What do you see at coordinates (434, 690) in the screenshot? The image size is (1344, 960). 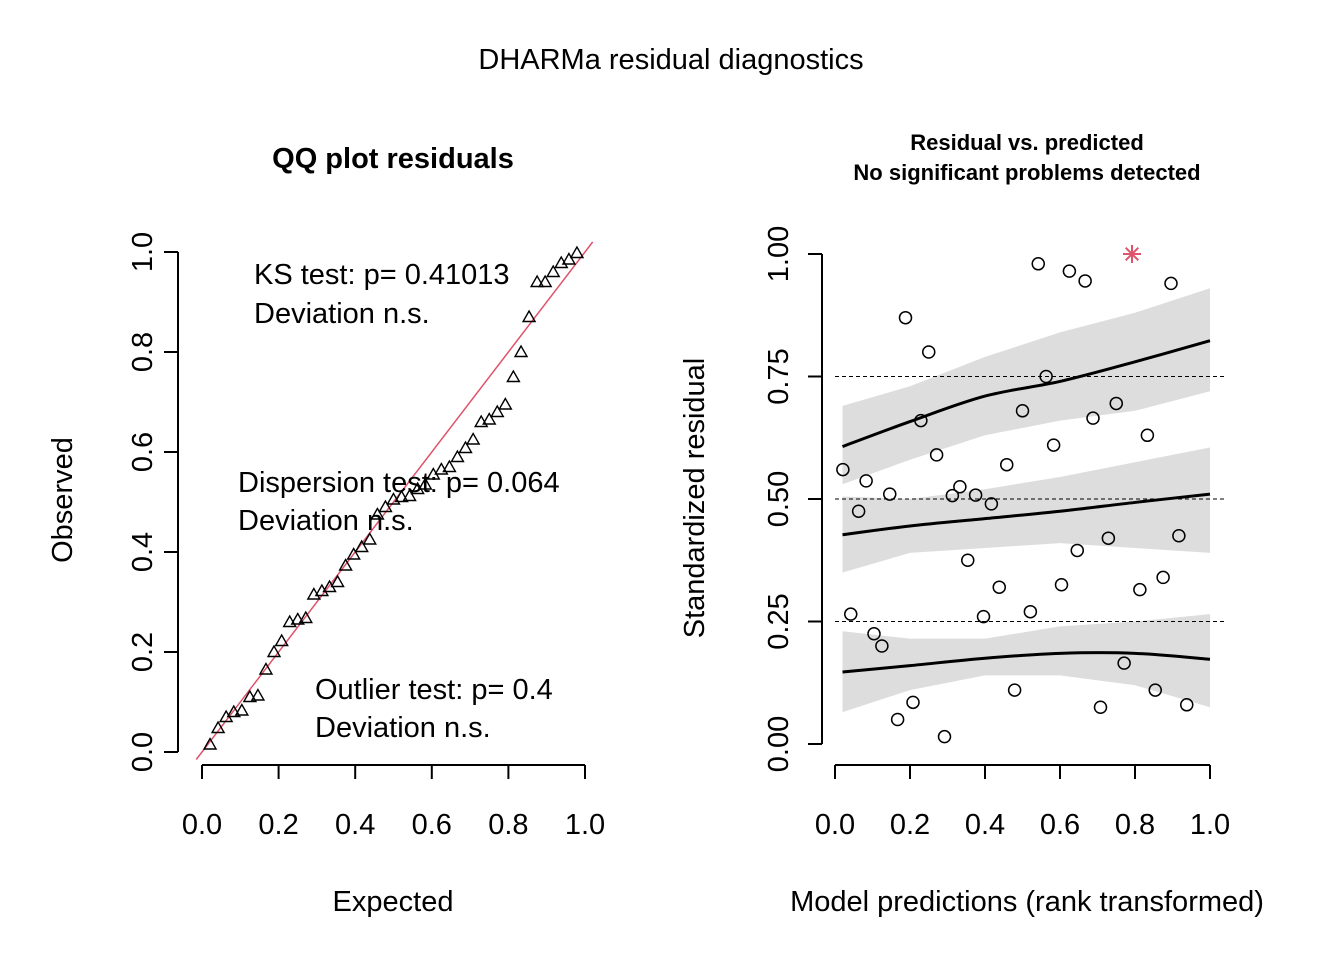 I see `outlier-test-text: Outlier test: p= 0.4` at bounding box center [434, 690].